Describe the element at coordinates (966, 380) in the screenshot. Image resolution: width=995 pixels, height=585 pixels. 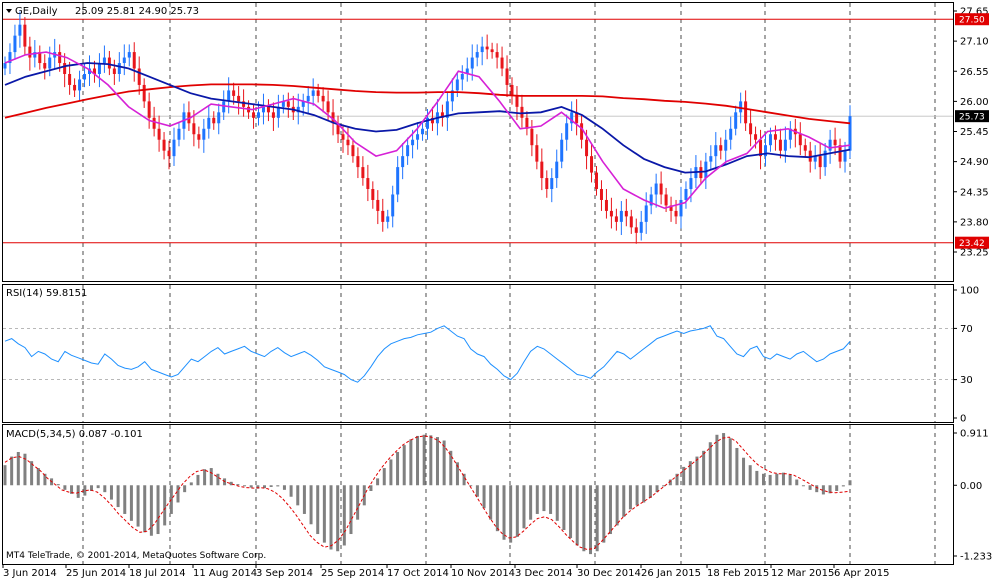
I see `rsi-tick-label: 30` at that location.